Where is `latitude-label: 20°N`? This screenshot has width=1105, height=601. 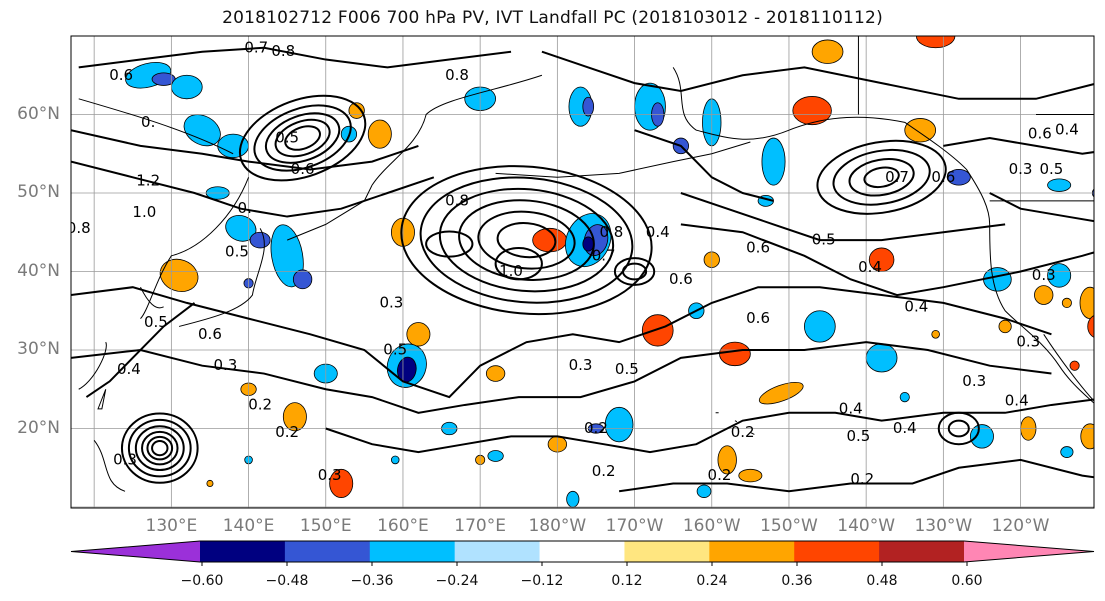 latitude-label: 20°N is located at coordinates (38, 427).